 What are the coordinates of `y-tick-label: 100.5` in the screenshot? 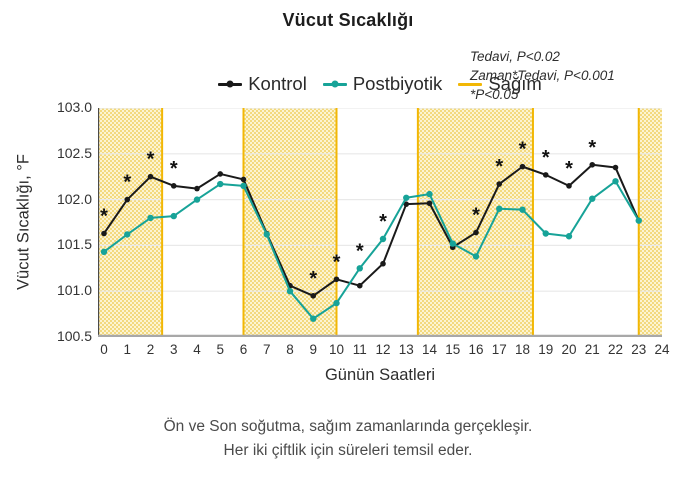 It's located at (74, 336).